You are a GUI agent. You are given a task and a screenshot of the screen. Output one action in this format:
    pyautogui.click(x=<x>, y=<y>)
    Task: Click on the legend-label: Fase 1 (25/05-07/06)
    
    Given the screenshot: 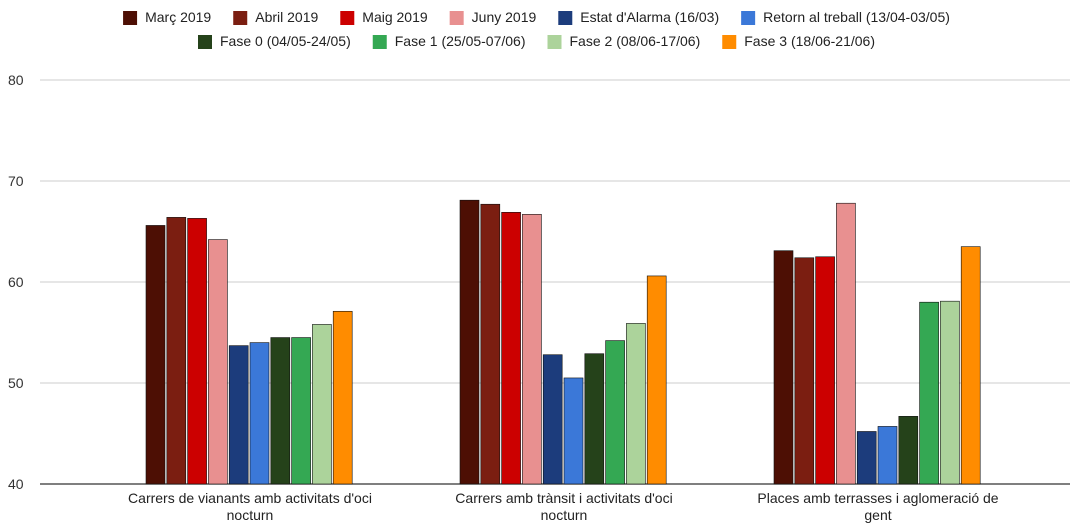 What is the action you would take?
    pyautogui.click(x=460, y=41)
    